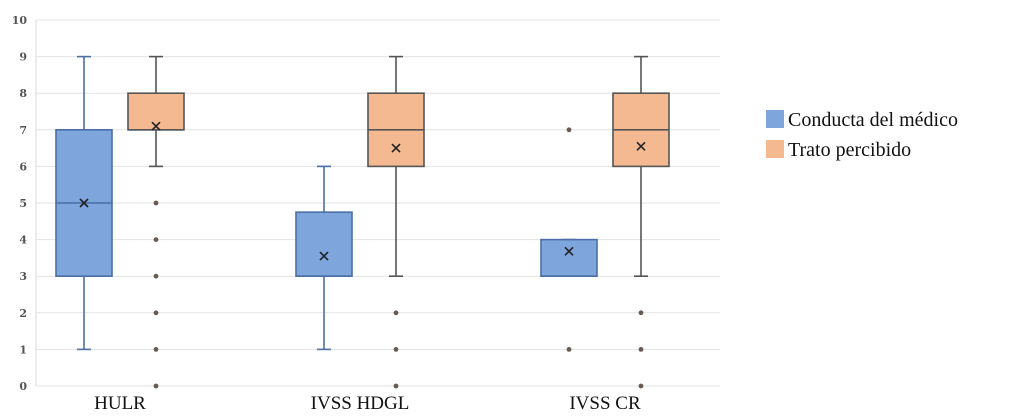 The width and height of the screenshot is (1016, 417). I want to click on y-tick-label: 2, so click(23, 313).